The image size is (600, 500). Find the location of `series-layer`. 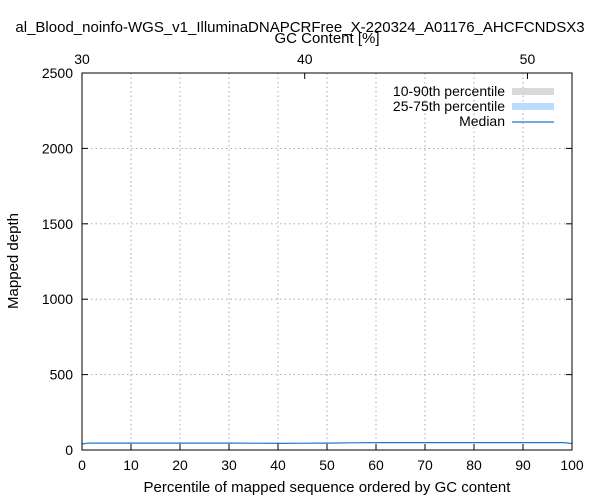

series-layer is located at coordinates (327, 443).